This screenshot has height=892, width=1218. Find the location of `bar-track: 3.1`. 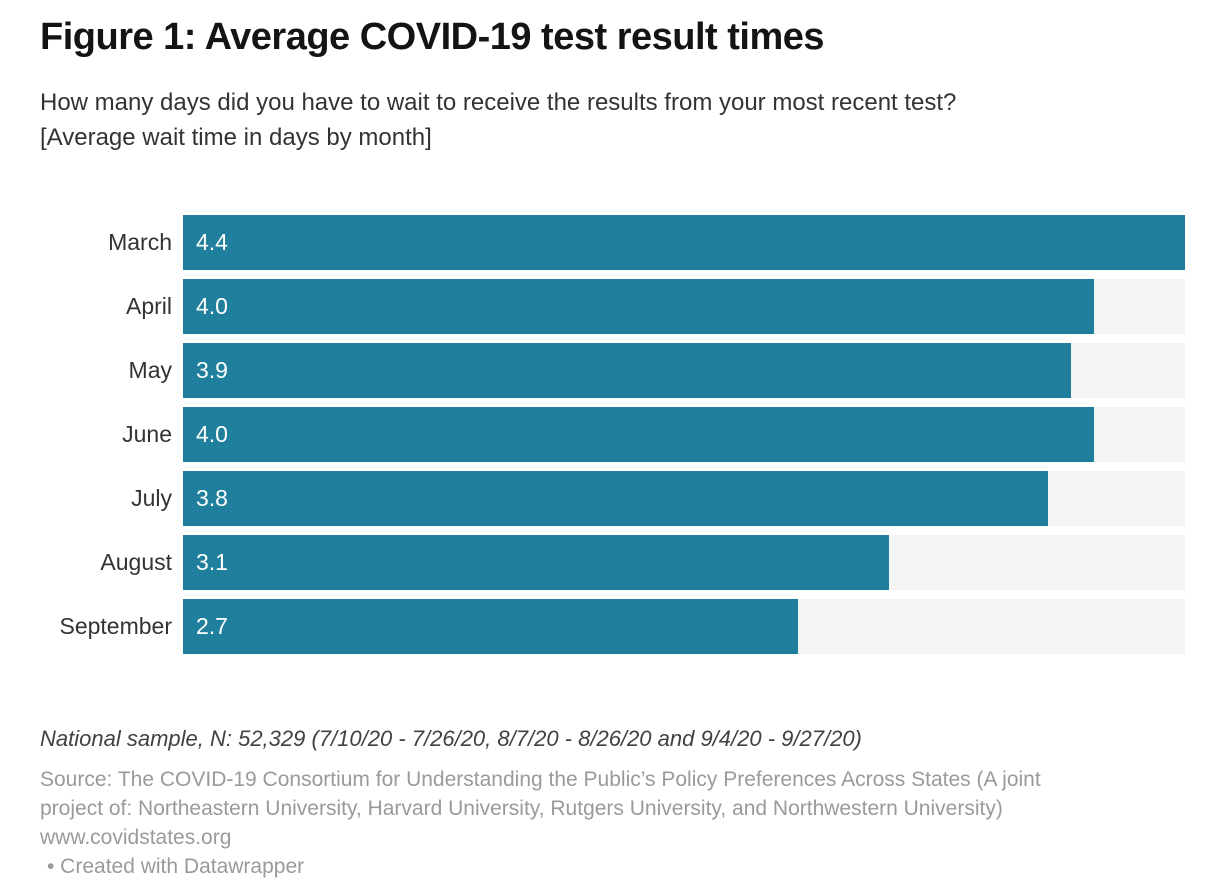

bar-track: 3.1 is located at coordinates (684, 562).